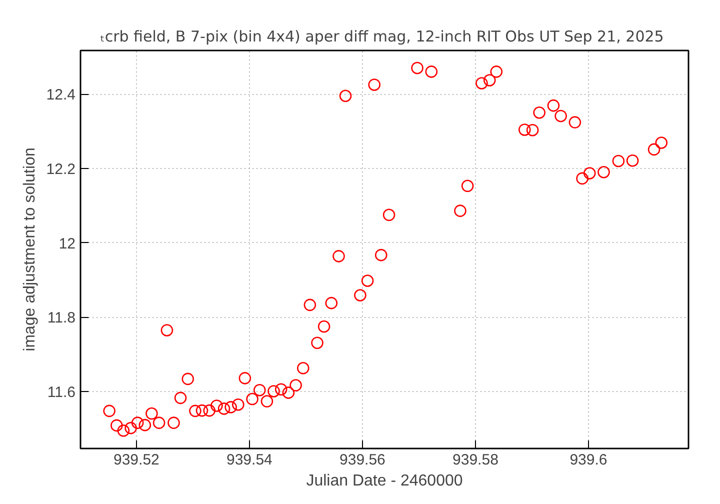 The height and width of the screenshot is (504, 720). I want to click on x-axis-title: Julian Date - 2460000, so click(384, 481).